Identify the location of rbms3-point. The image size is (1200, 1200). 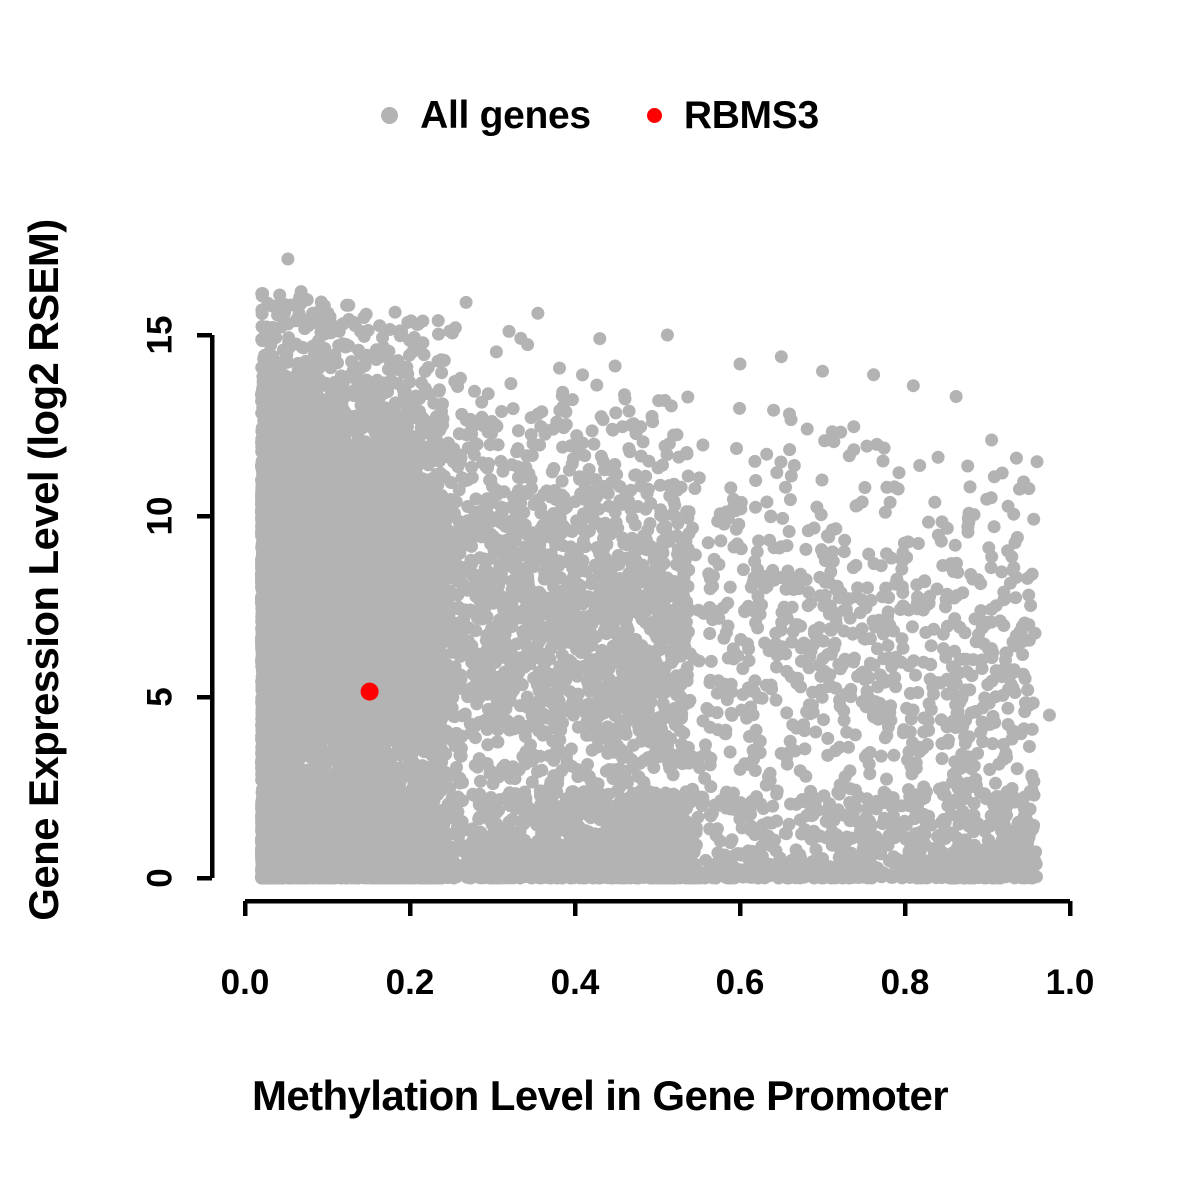
(369, 691).